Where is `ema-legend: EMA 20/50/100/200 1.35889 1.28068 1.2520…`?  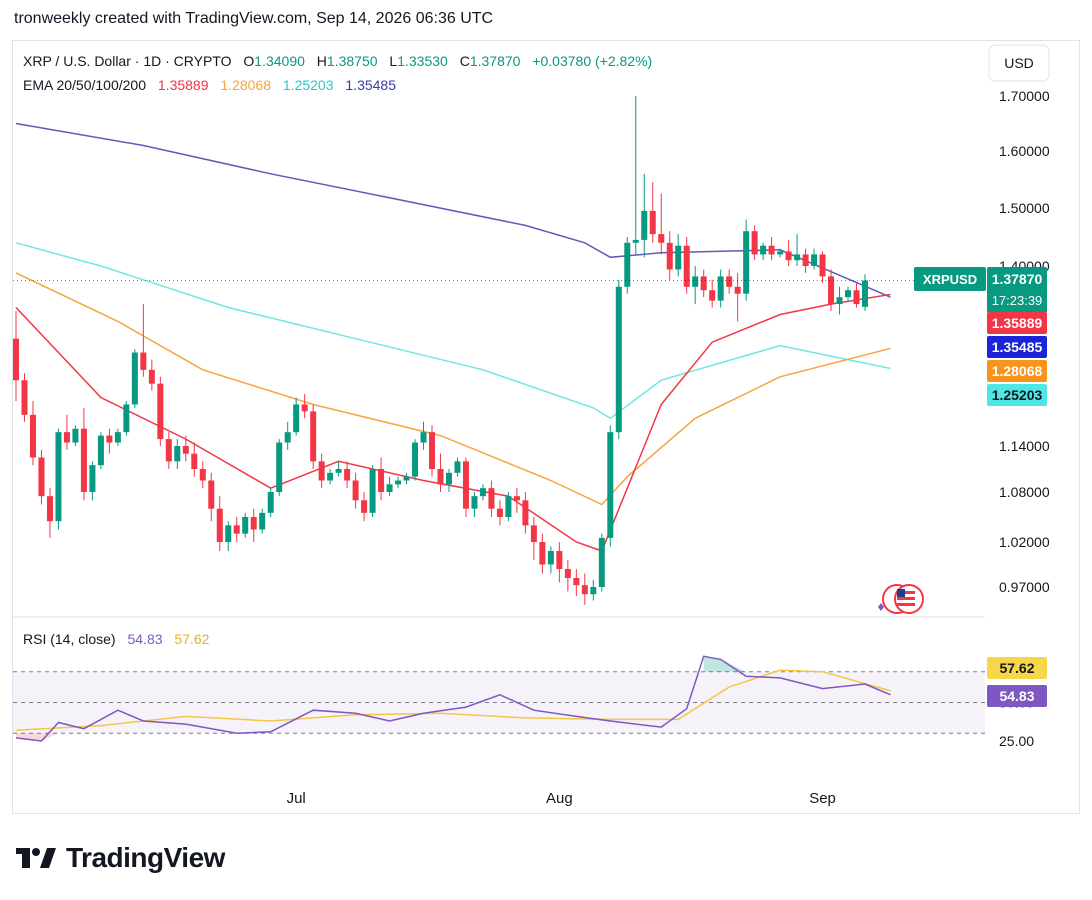 ema-legend: EMA 20/50/100/200 1.35889 1.28068 1.2520… is located at coordinates (209, 85).